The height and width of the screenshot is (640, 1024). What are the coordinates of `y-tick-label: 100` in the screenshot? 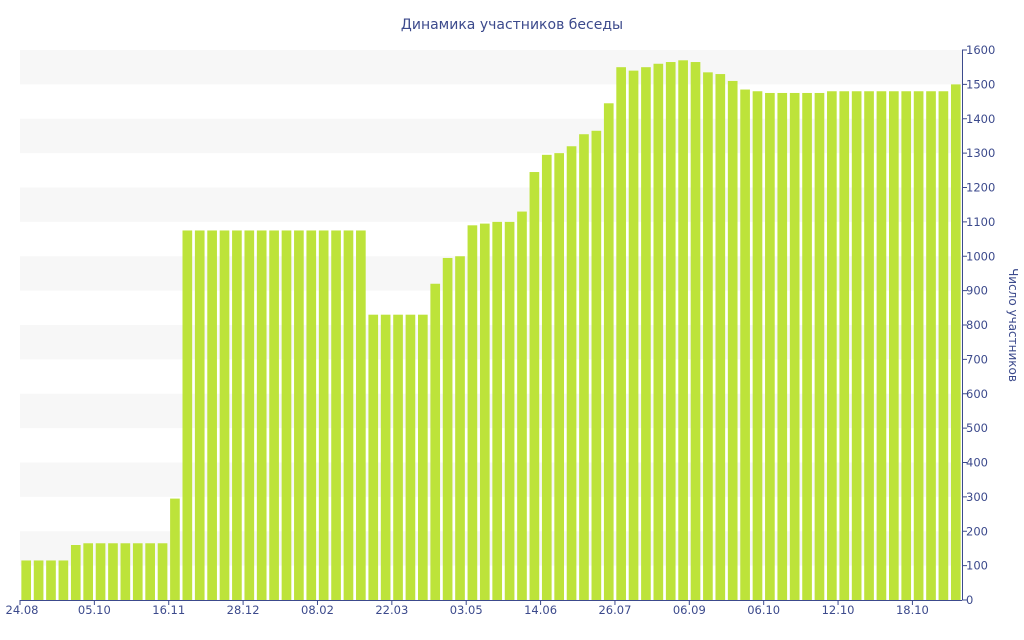 It's located at (977, 566).